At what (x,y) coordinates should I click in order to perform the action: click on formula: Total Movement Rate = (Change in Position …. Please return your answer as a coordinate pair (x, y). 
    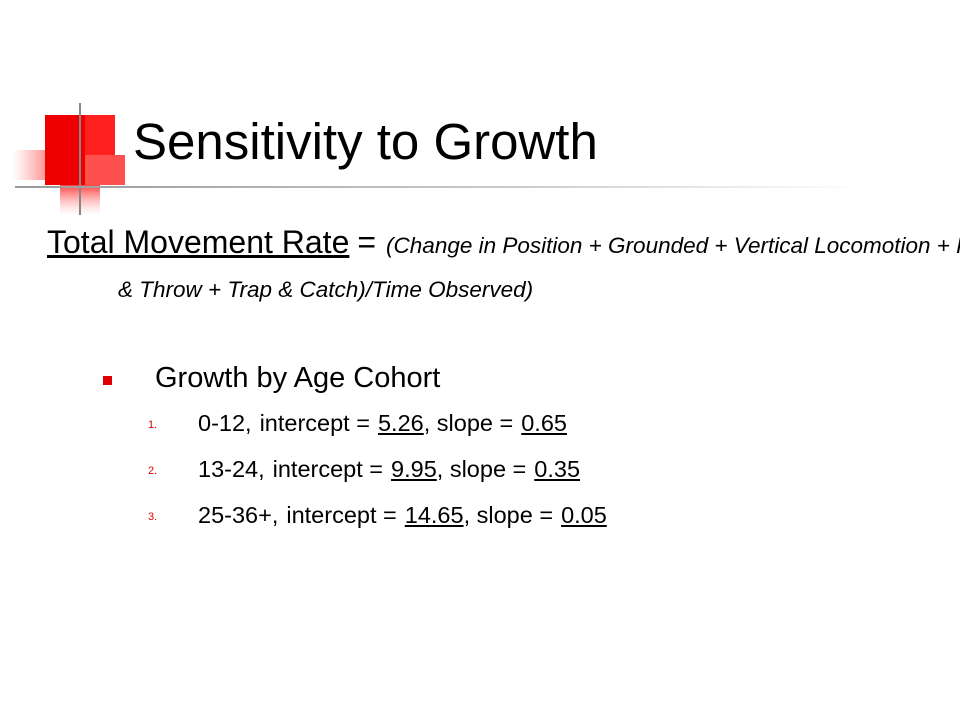
    Looking at the image, I should click on (503, 267).